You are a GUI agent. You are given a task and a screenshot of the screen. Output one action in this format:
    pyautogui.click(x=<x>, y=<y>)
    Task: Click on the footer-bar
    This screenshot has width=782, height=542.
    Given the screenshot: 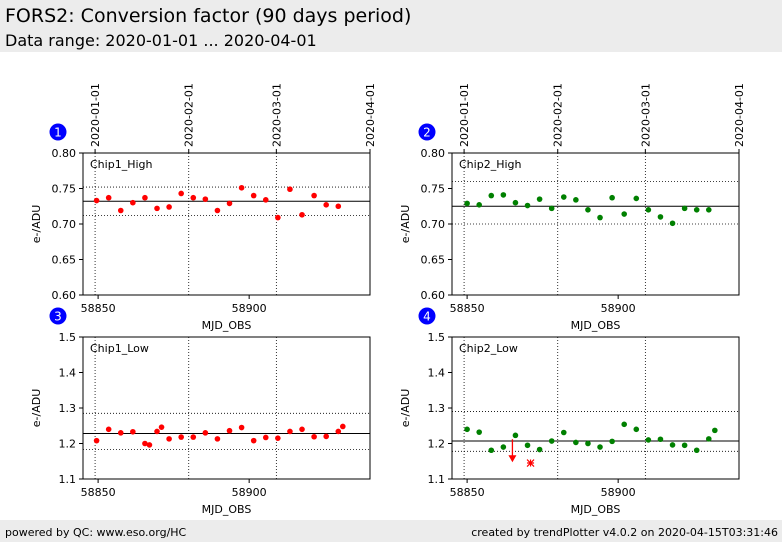 What is the action you would take?
    pyautogui.click(x=391, y=531)
    